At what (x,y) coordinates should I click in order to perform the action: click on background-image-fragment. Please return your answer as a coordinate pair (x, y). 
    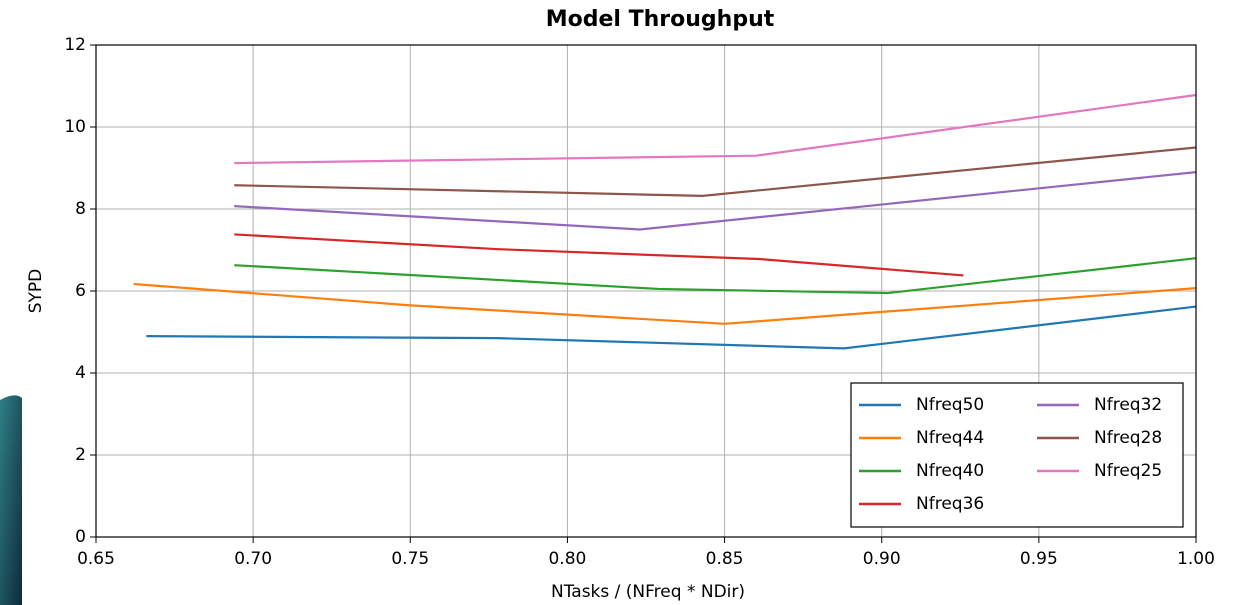
    Looking at the image, I should click on (11, 500).